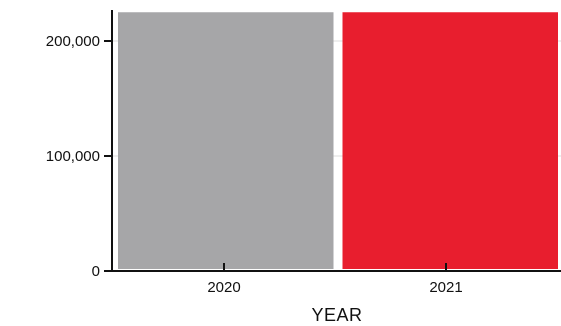  I want to click on y-ticks: 0 100,000 200,000, so click(79, 156).